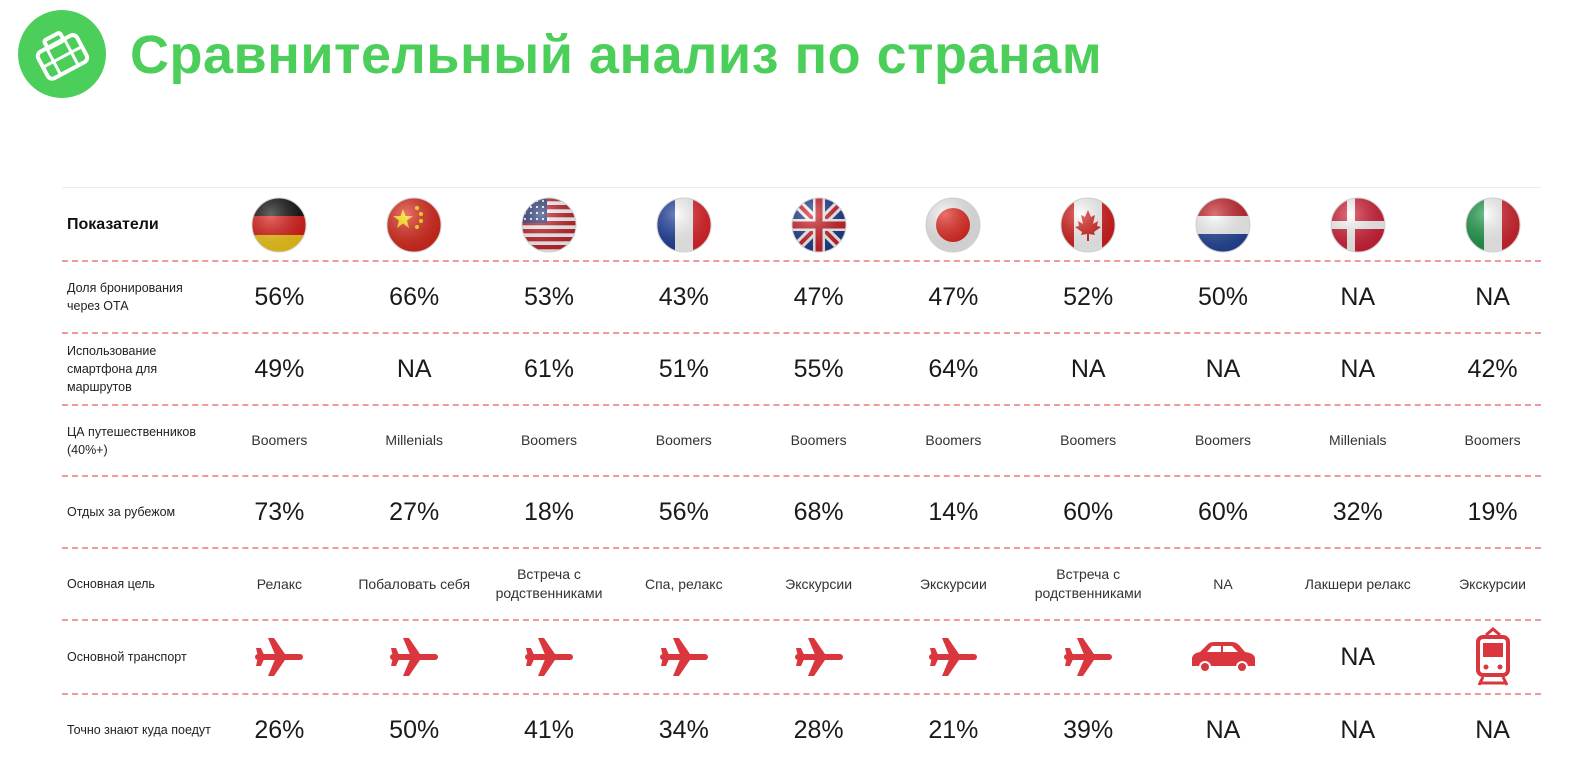  Describe the element at coordinates (549, 511) in the screenshot. I see `table-cell: 18%` at that location.